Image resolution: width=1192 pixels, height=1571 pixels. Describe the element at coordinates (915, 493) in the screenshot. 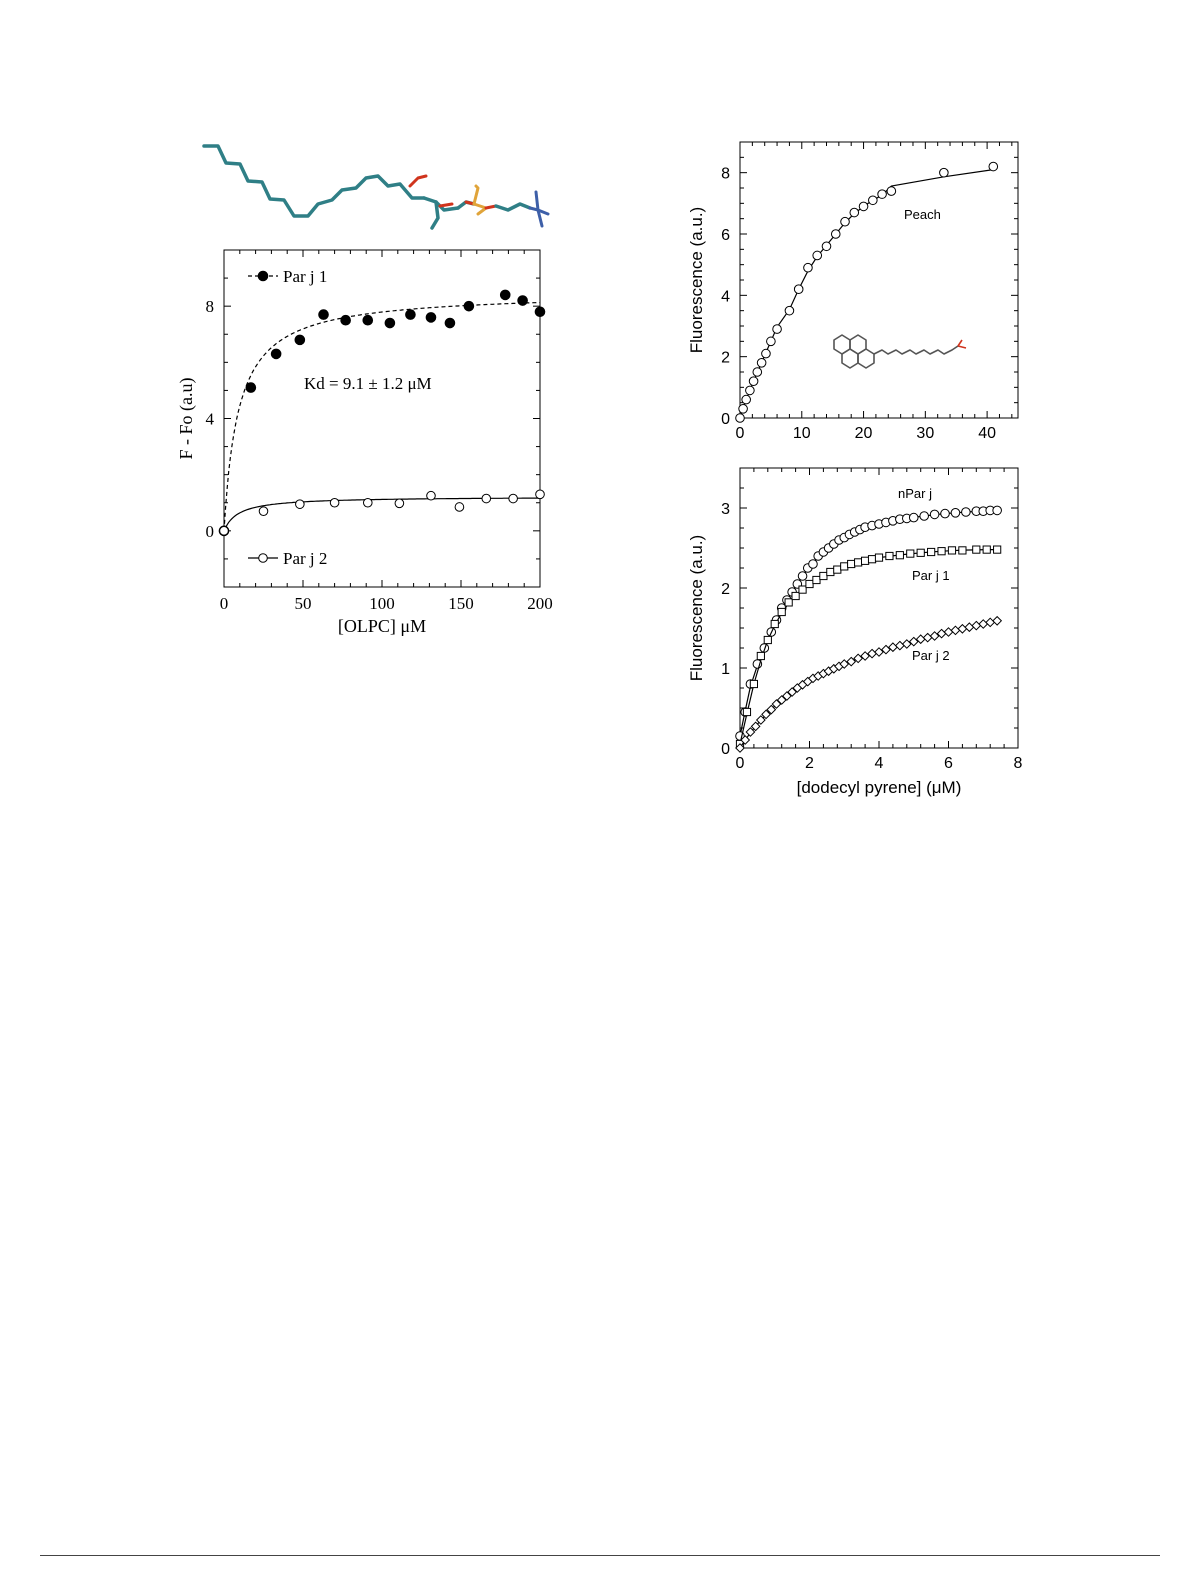

I see `series-label-npar-j: nPar j` at that location.